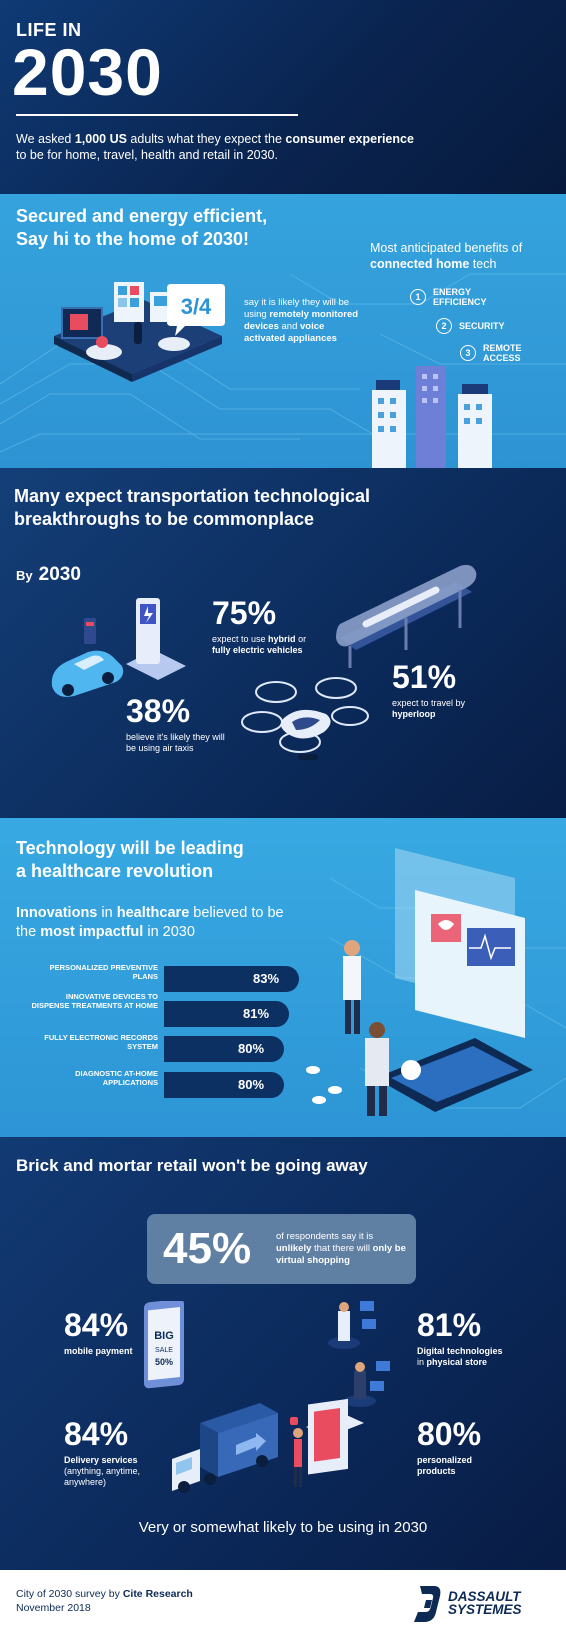 This screenshot has width=566, height=1641. I want to click on benefit-item: 3 REMOTE ACCESS, so click(491, 353).